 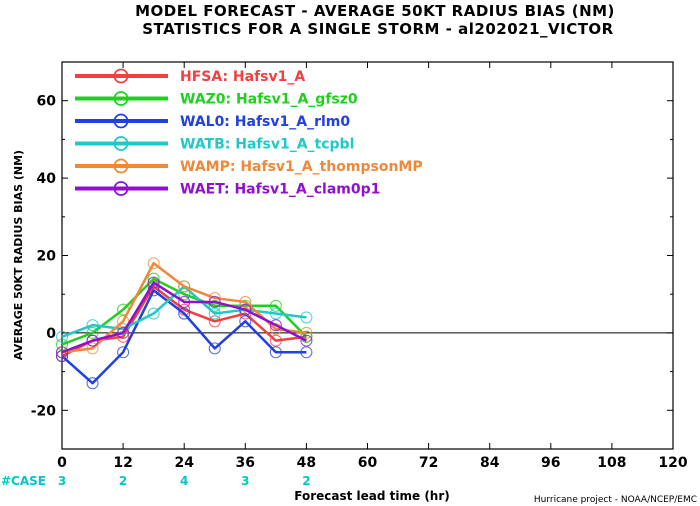 I want to click on legend-entry-5: WAMP: Hafsv1_A_thompsonMP, so click(x=301, y=167).